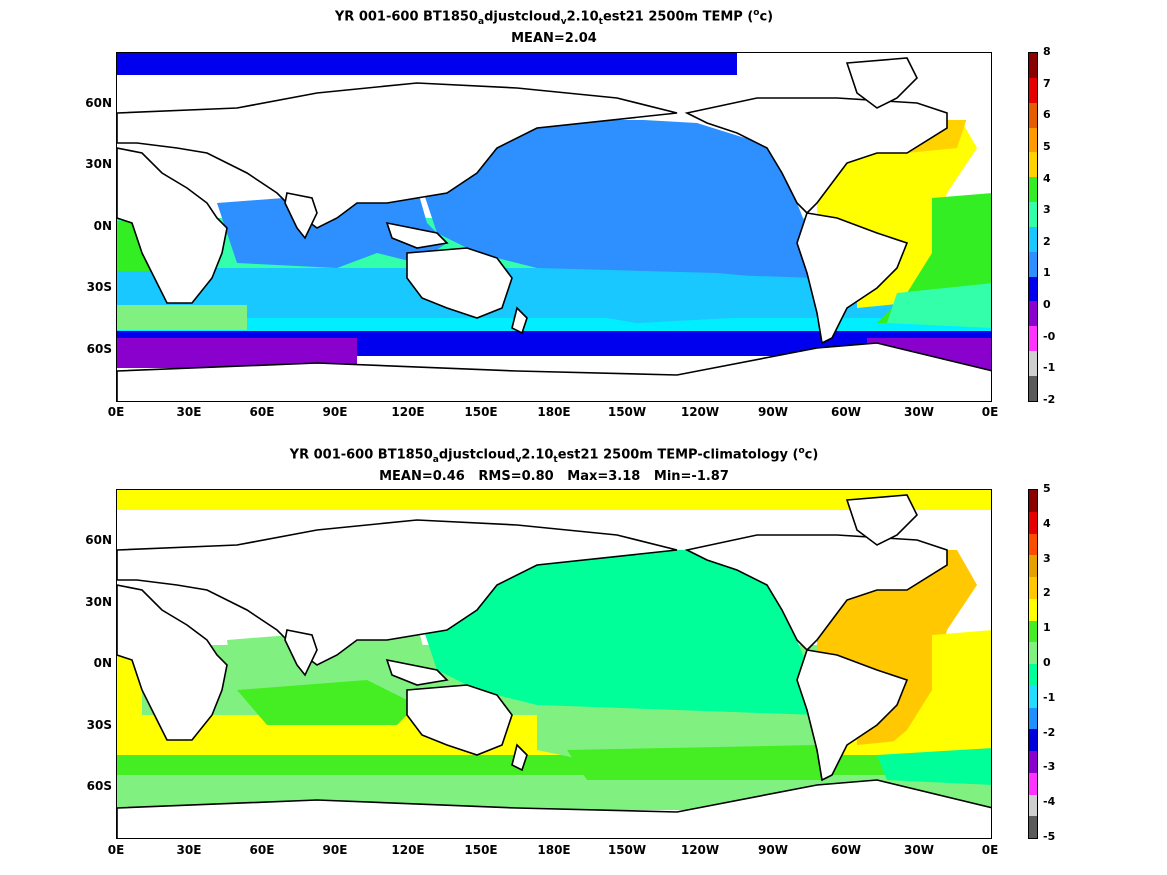  I want to click on indian-ocean-fill, so click(332, 228).